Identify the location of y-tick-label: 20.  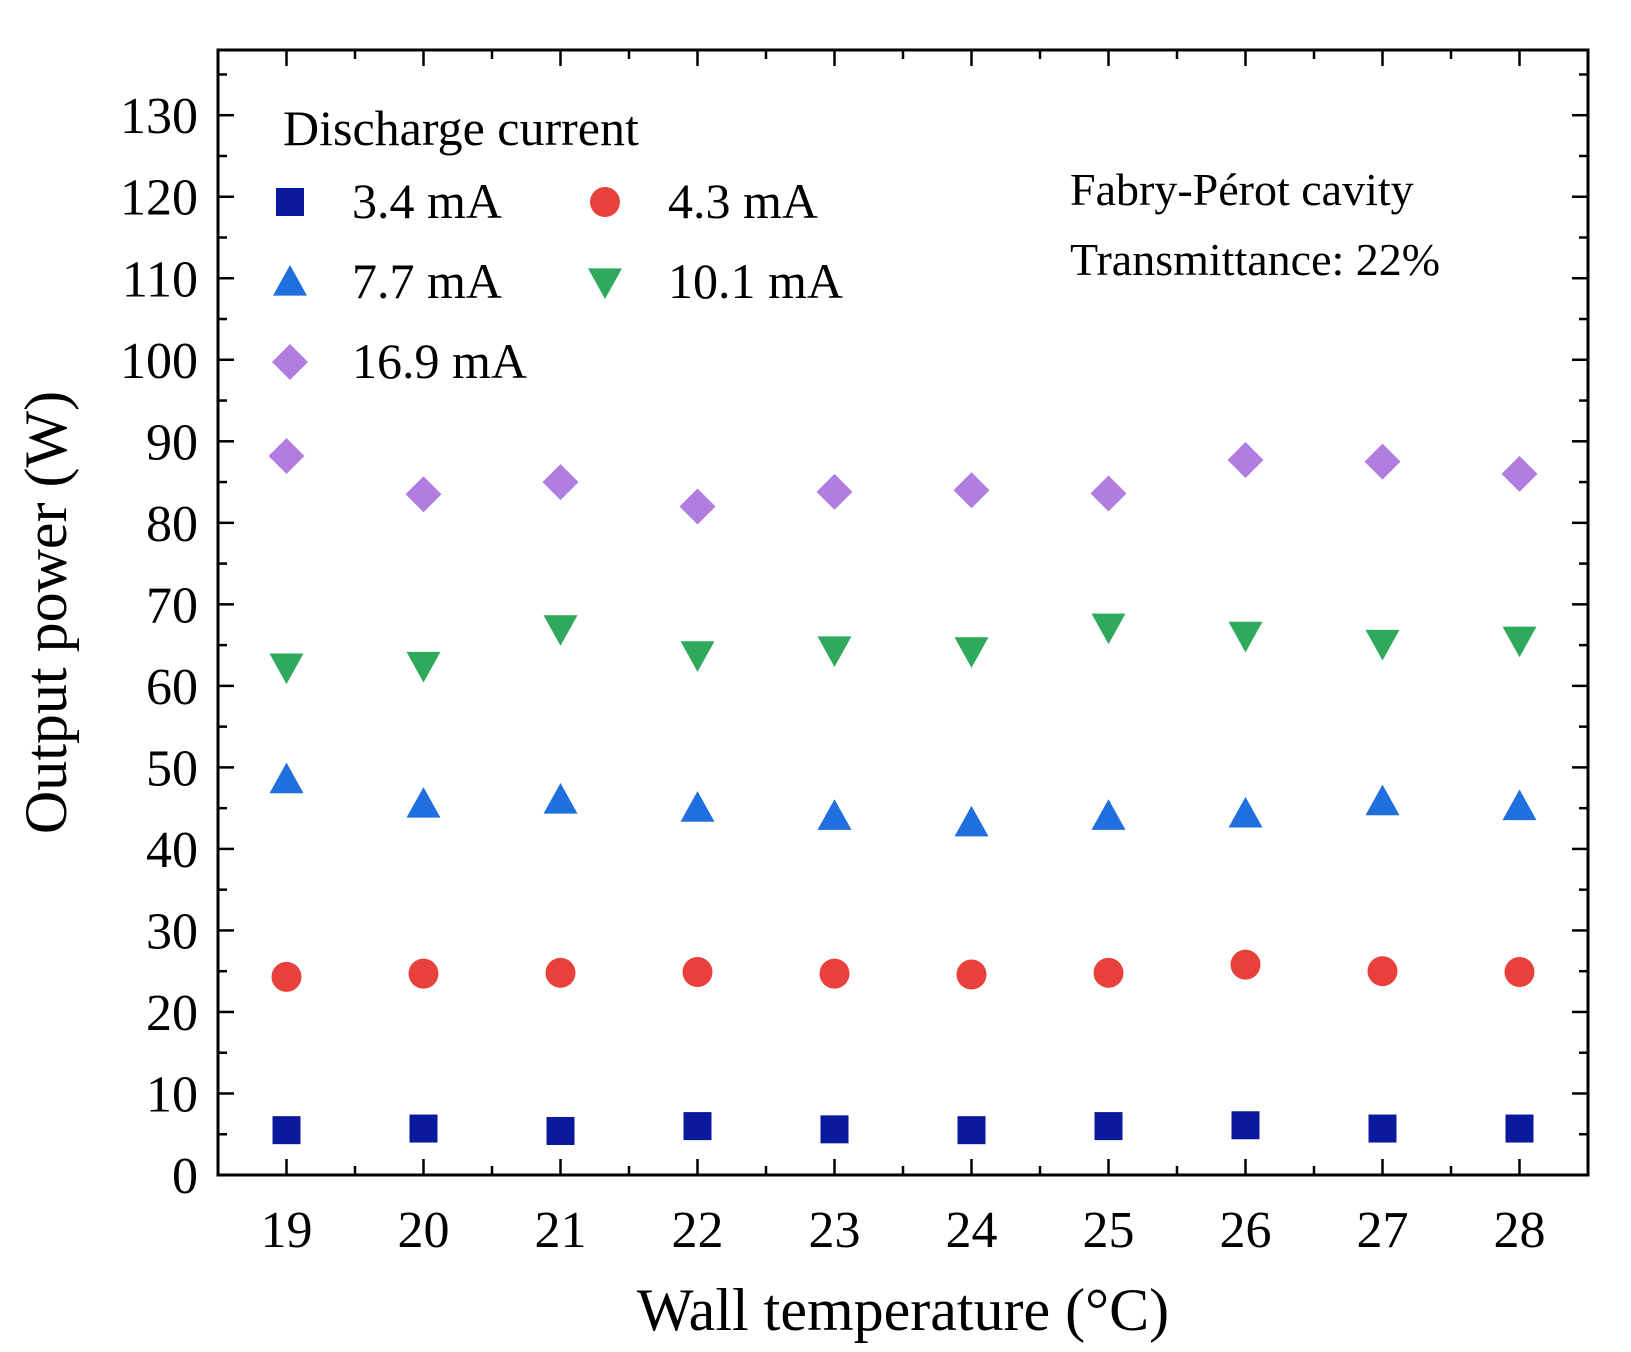
(172, 1013).